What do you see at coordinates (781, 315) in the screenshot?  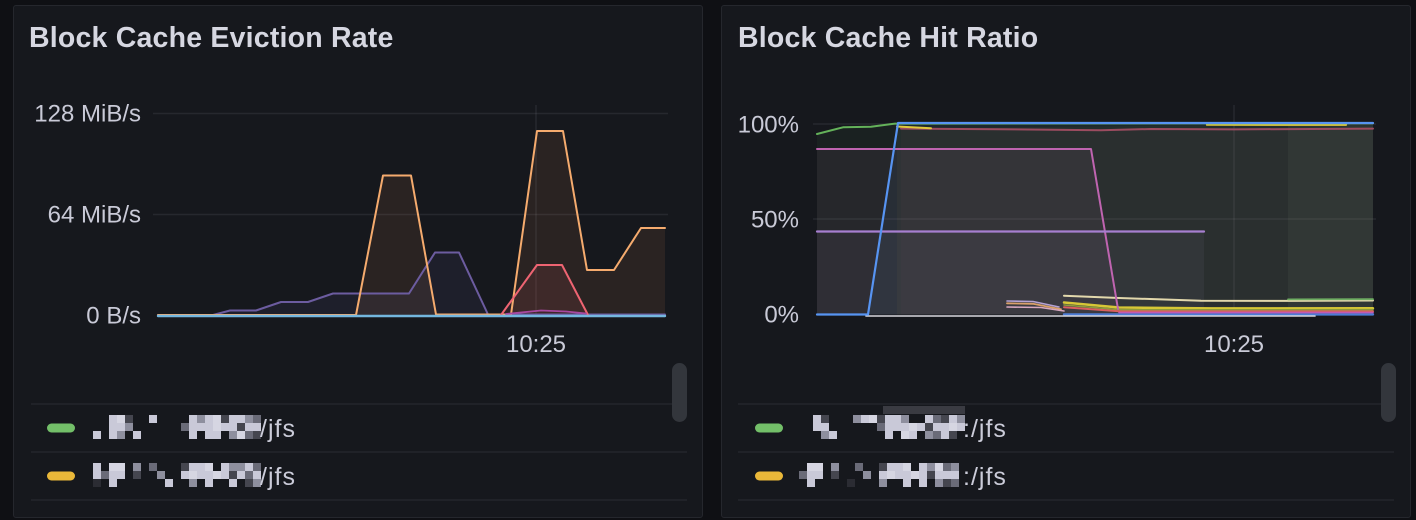 I see `svg-text: 0%` at bounding box center [781, 315].